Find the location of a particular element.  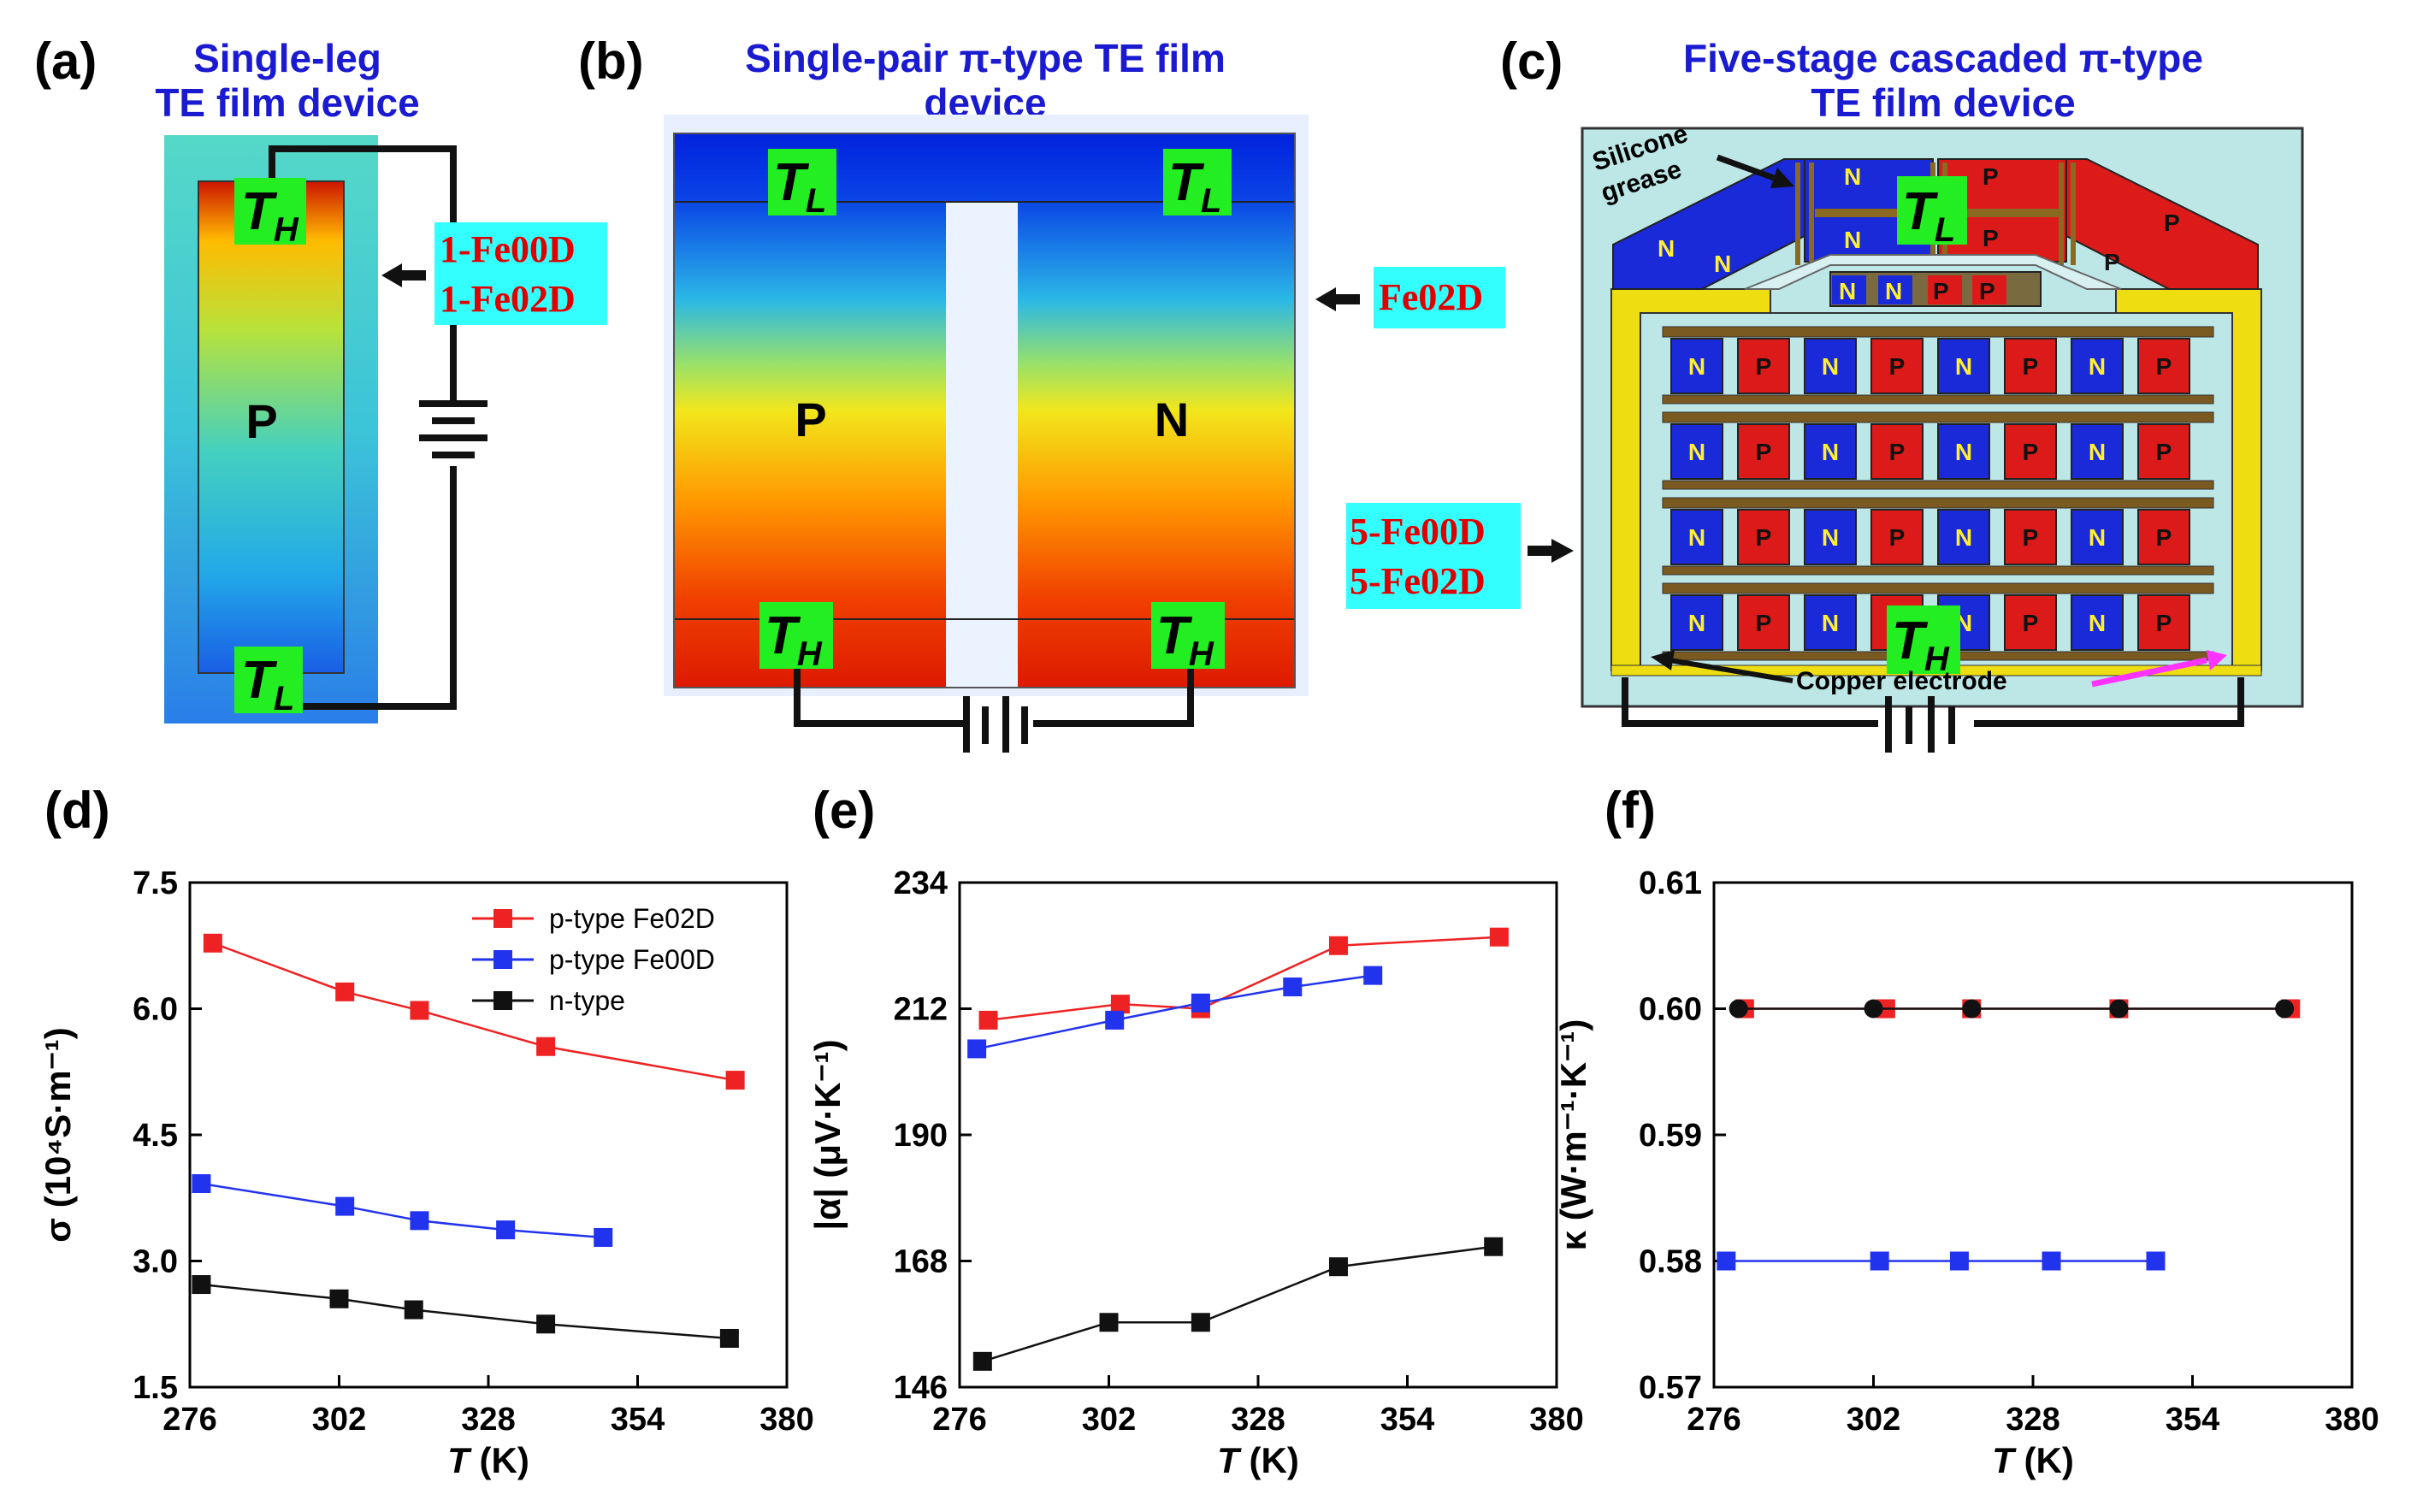

circuit-wire-b is located at coordinates (994, 698).